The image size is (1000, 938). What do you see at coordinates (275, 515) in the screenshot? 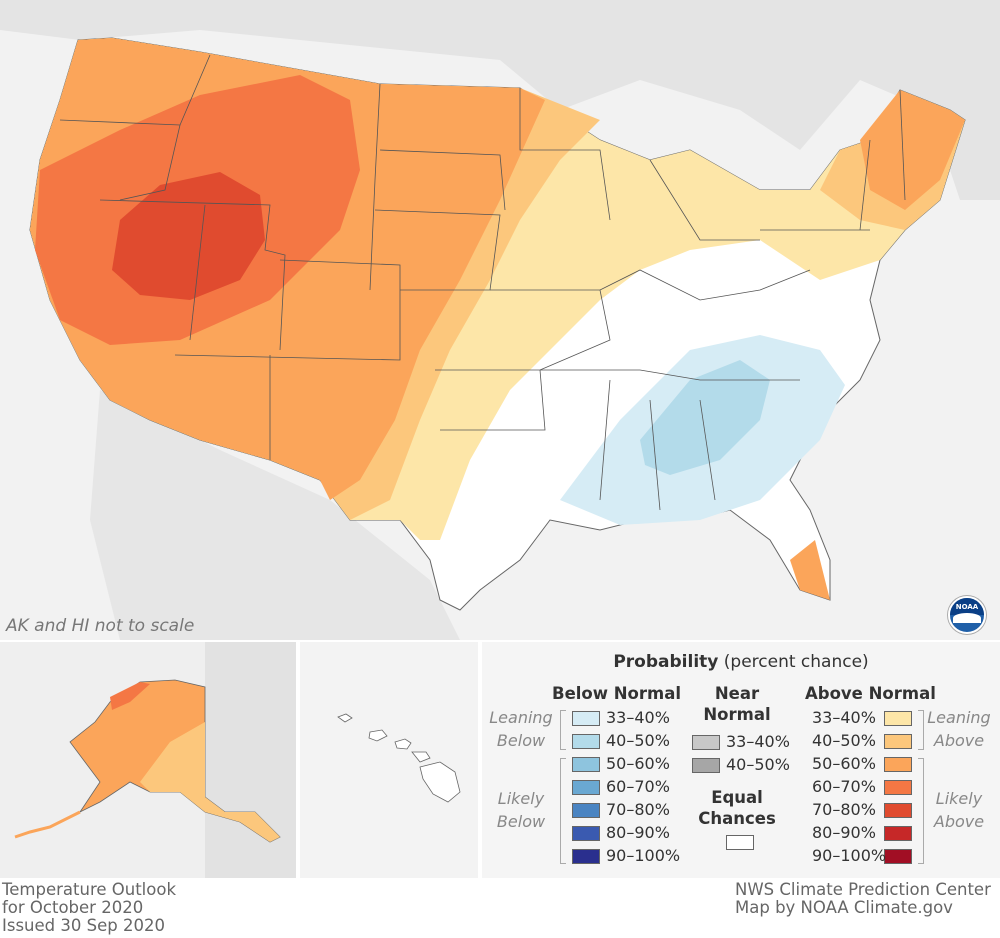
I see `mexico-land` at bounding box center [275, 515].